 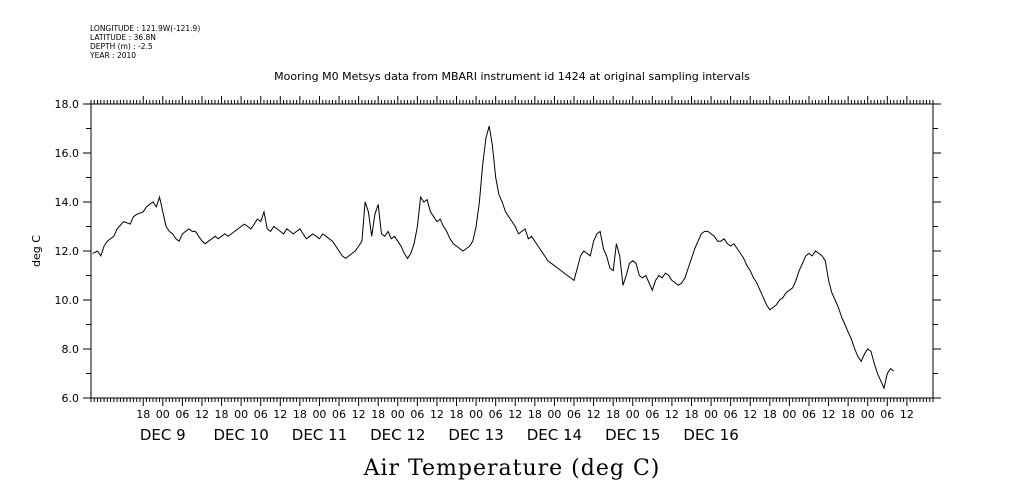 I want to click on metadata-latitude: LATITUDE : 36.8N, so click(x=123, y=37).